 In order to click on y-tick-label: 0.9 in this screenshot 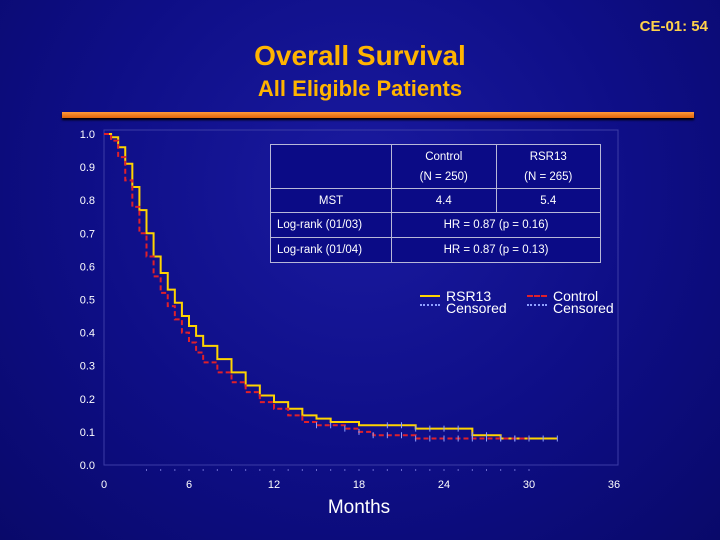, I will do `click(87, 168)`.